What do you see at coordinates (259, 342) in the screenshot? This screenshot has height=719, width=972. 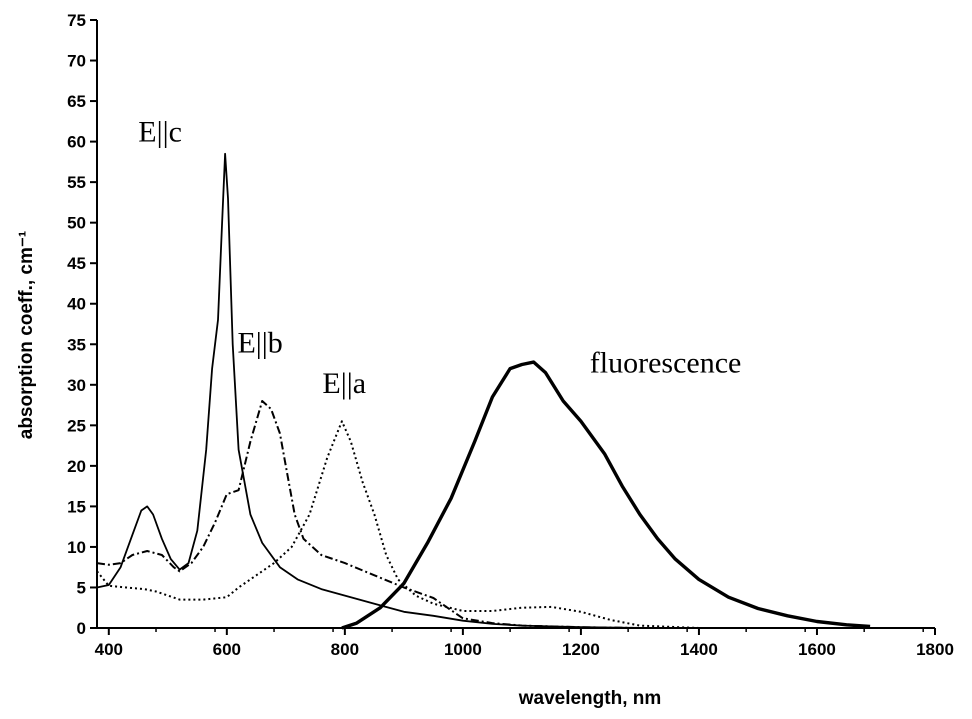 I see `series-annotation: E||b` at bounding box center [259, 342].